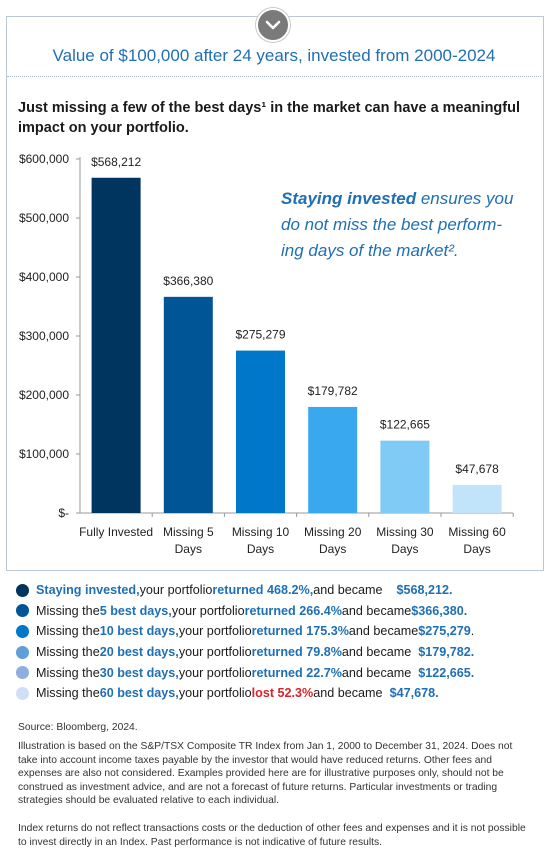 This screenshot has width=550, height=853. I want to click on expand-button, so click(273, 25).